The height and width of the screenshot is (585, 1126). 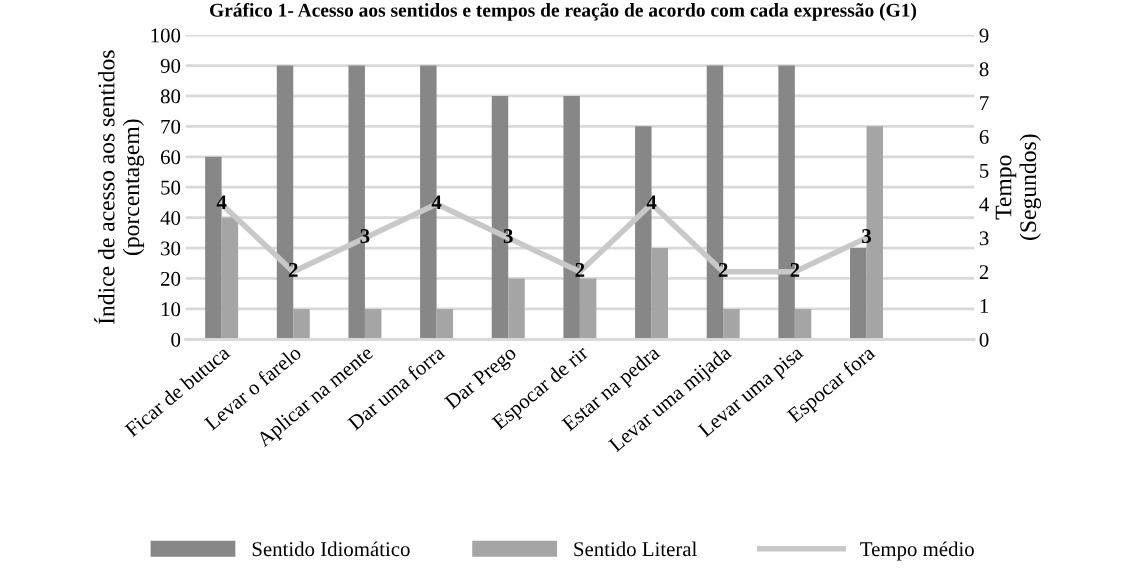 I want to click on y2-tick-label: 7, so click(x=984, y=103).